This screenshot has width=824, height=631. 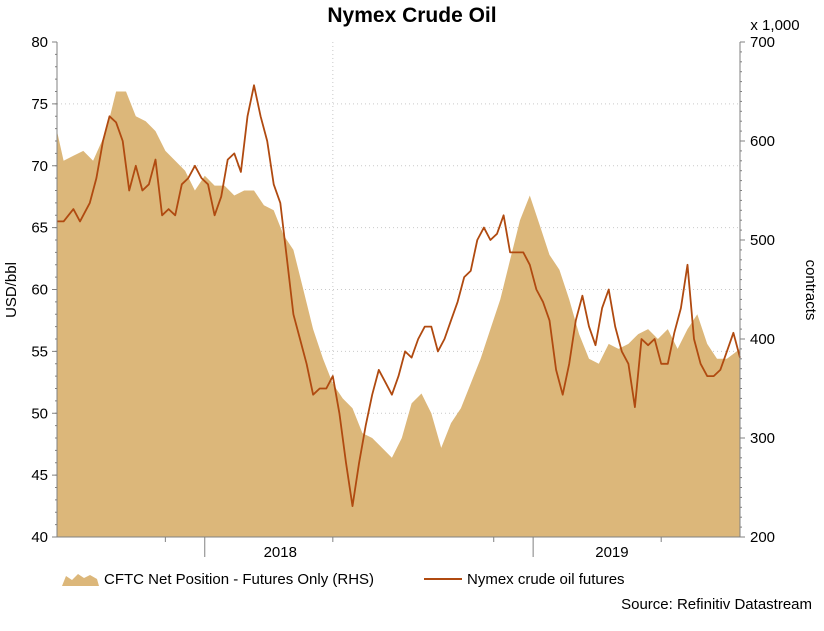 I want to click on right-tick-label: 300, so click(x=762, y=438).